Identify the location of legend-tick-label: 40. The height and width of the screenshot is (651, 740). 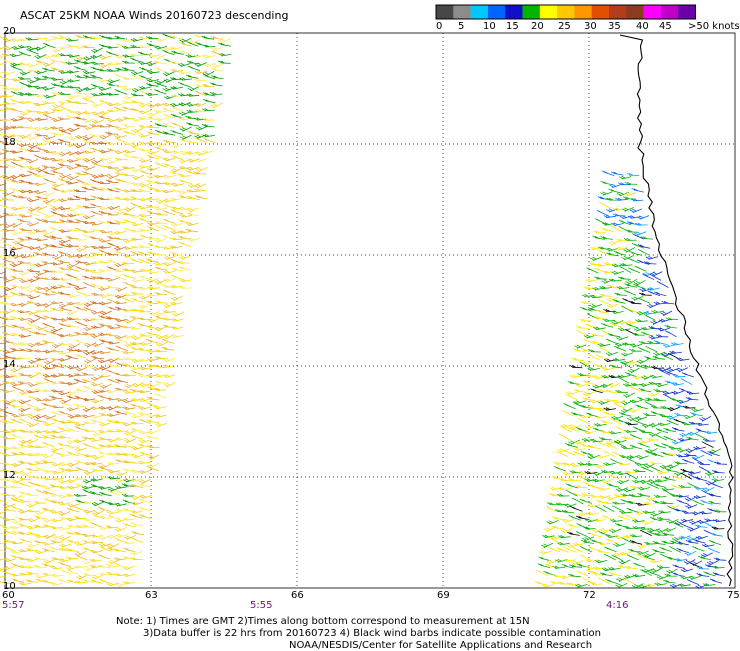
(642, 26).